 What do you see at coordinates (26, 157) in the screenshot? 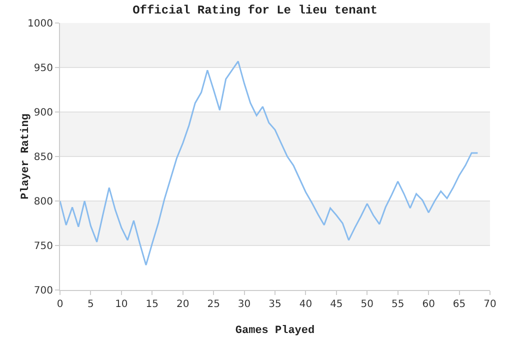
I see `y-axis-title: Player Rating` at bounding box center [26, 157].